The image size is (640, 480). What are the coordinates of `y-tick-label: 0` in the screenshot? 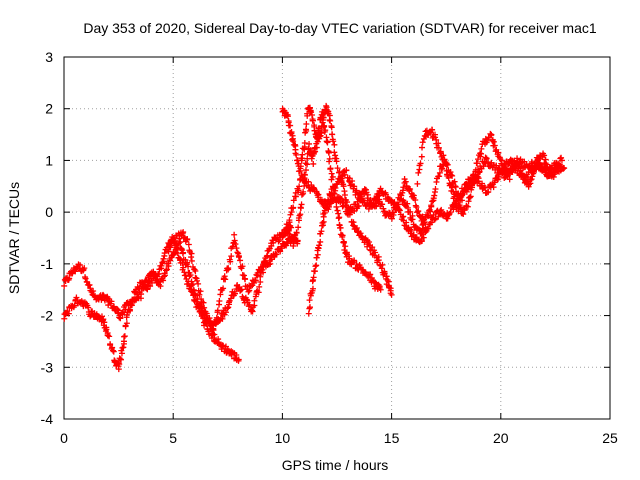 It's located at (49, 212).